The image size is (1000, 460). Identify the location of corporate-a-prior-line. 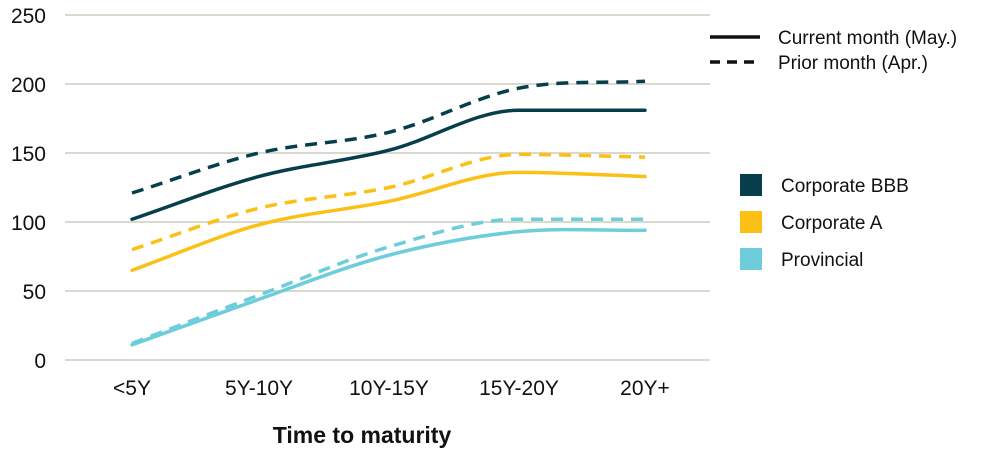
(388, 202).